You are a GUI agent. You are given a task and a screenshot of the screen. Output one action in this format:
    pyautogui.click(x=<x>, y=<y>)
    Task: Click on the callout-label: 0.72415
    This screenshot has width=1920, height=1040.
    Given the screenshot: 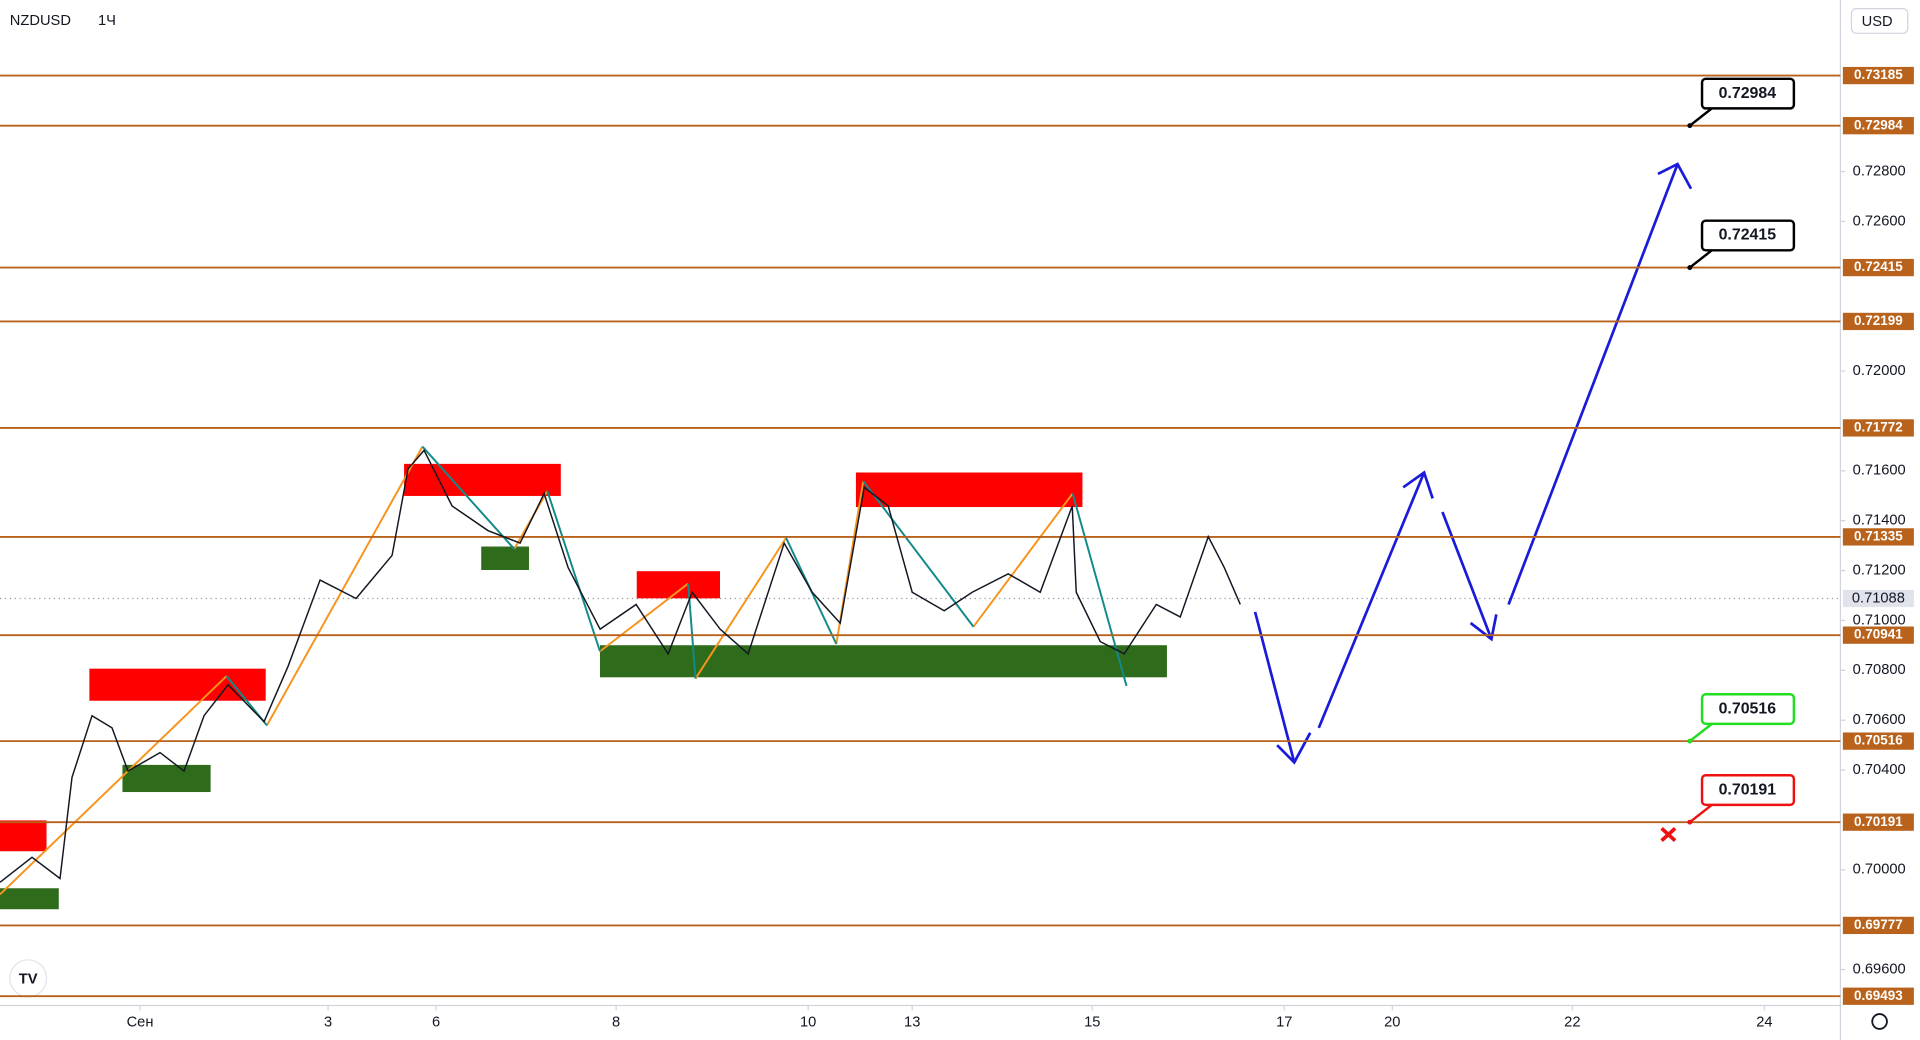 What is the action you would take?
    pyautogui.click(x=1748, y=235)
    